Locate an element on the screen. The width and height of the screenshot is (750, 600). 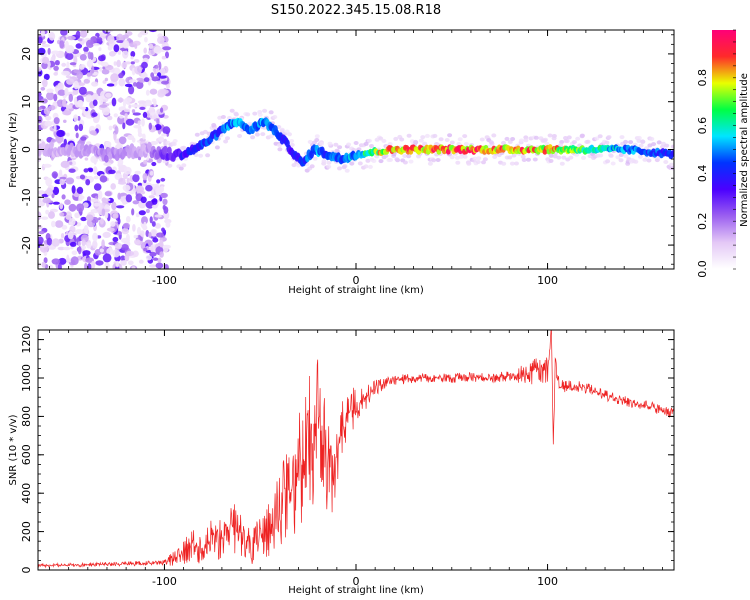
colorbar-label: Normalized spectral amplitude is located at coordinates (744, 150).